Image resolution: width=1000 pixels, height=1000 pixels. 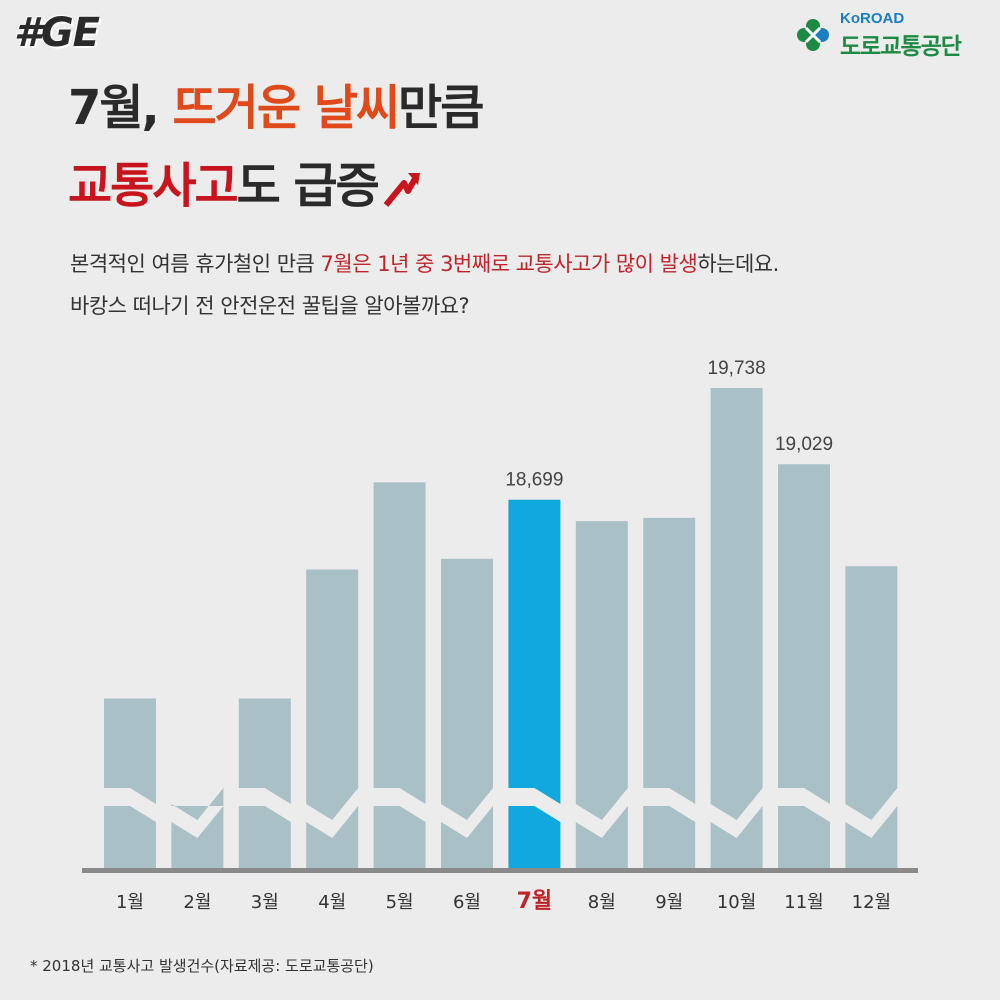 I want to click on logo-korean: 도로교통공단, so click(x=901, y=47).